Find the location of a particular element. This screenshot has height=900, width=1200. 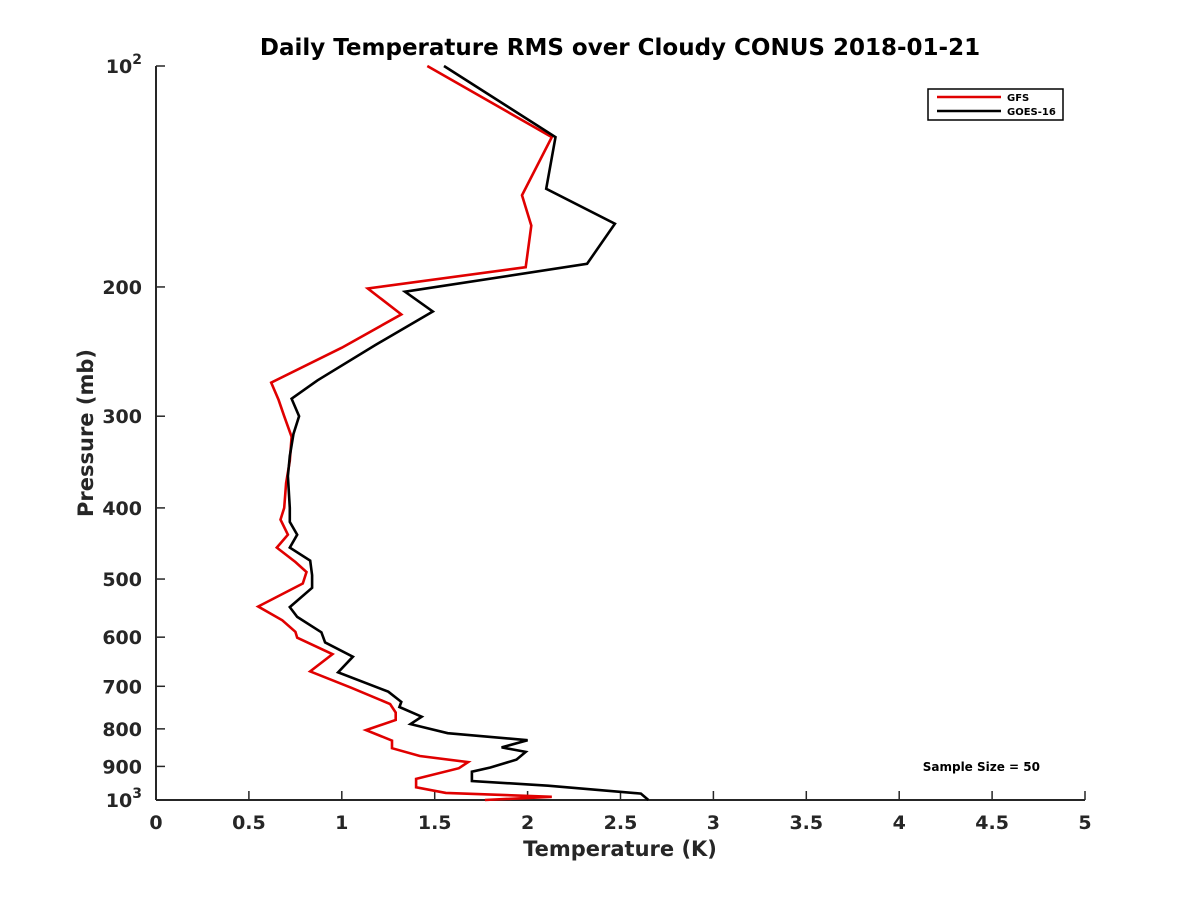

x-tick-label: 2 is located at coordinates (527, 823).